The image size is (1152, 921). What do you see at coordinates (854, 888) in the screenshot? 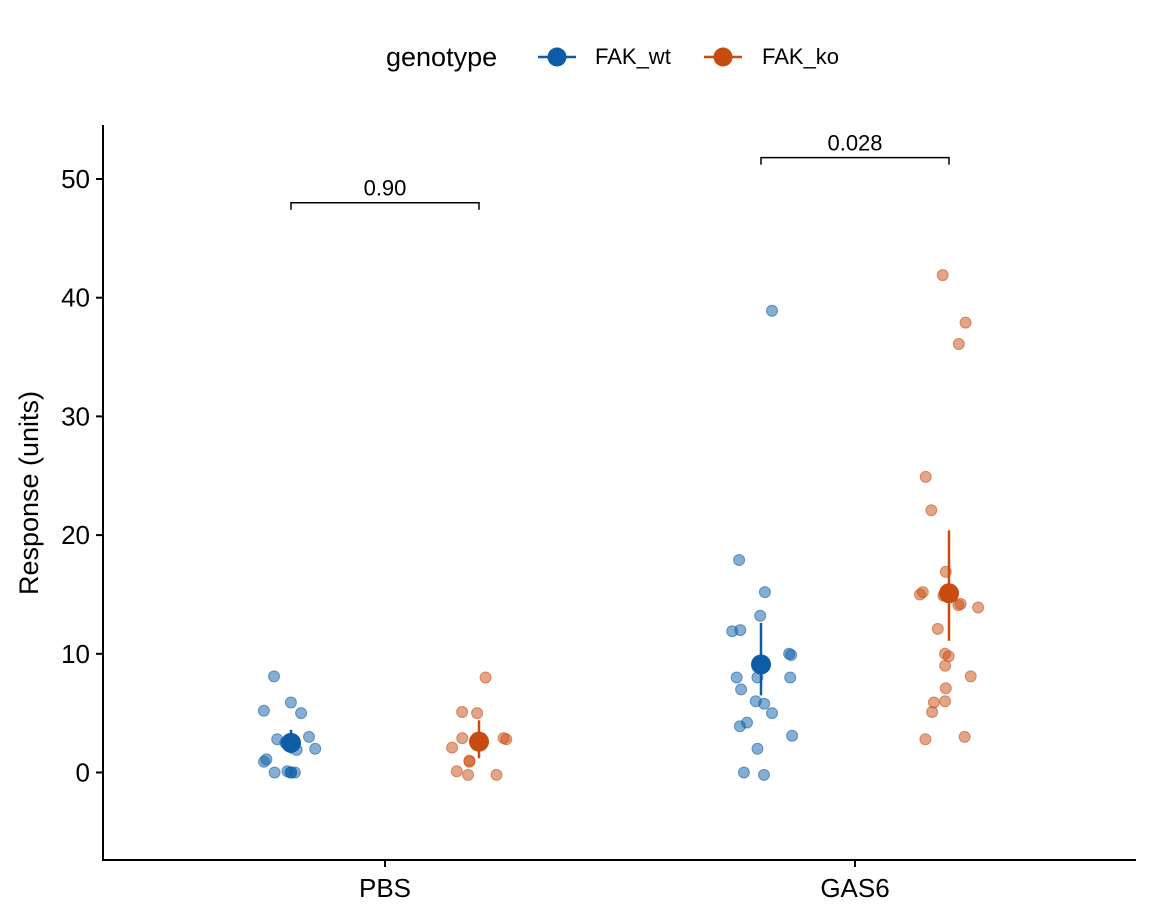
I see `x-tick-label-gas6: GAS6` at bounding box center [854, 888].